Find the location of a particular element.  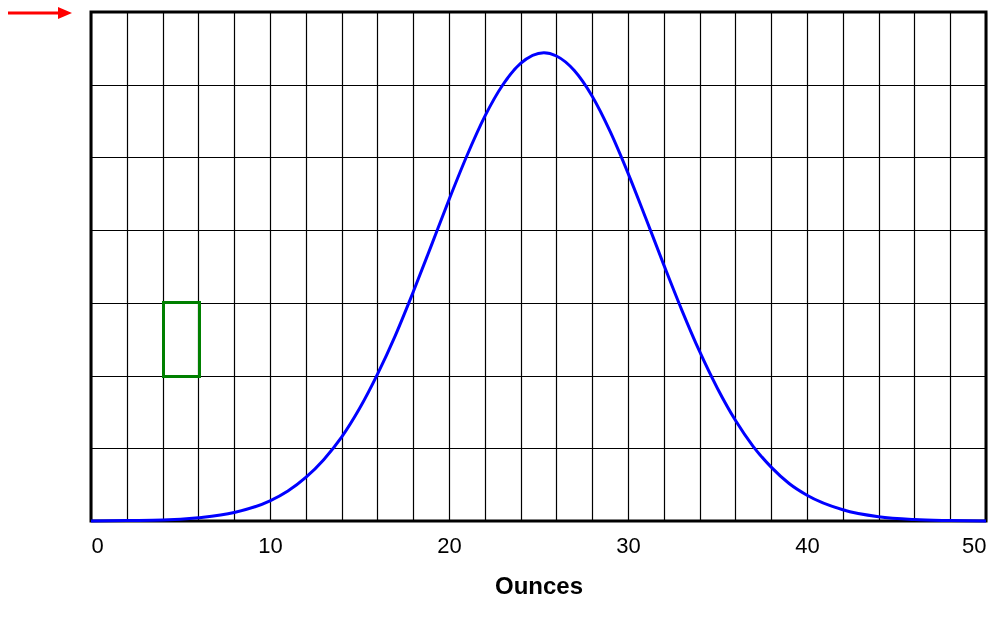

x-tick-label: 20 is located at coordinates (449, 545).